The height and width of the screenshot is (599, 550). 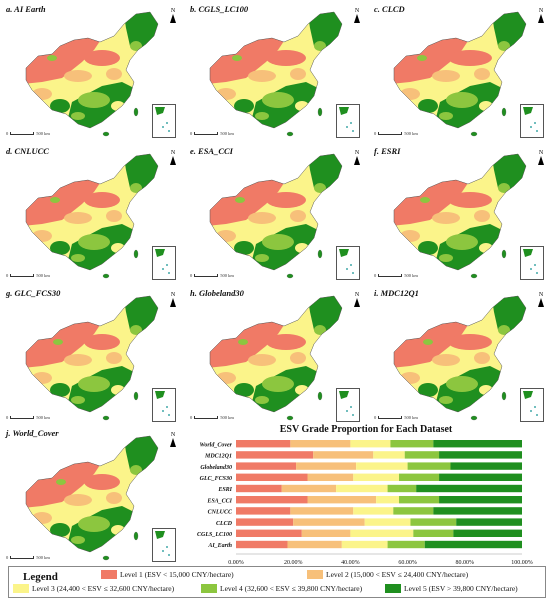 I want to click on map-panel: j. World_Cover N 0 500 km, so click(x=91, y=496).